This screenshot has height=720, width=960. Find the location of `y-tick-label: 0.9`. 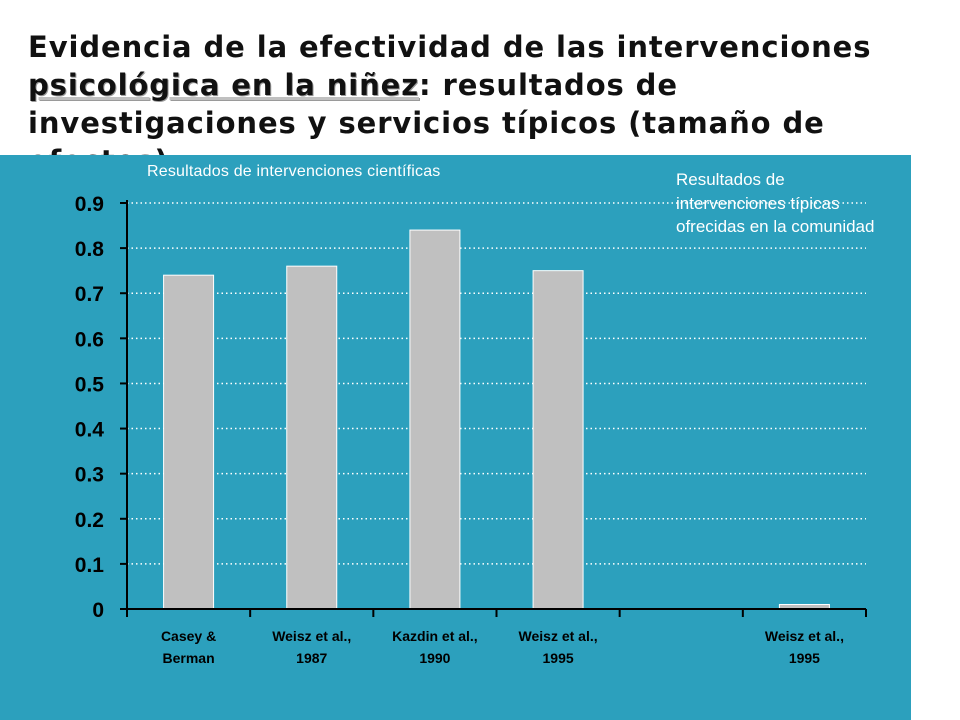

y-tick-label: 0.9 is located at coordinates (89, 204).